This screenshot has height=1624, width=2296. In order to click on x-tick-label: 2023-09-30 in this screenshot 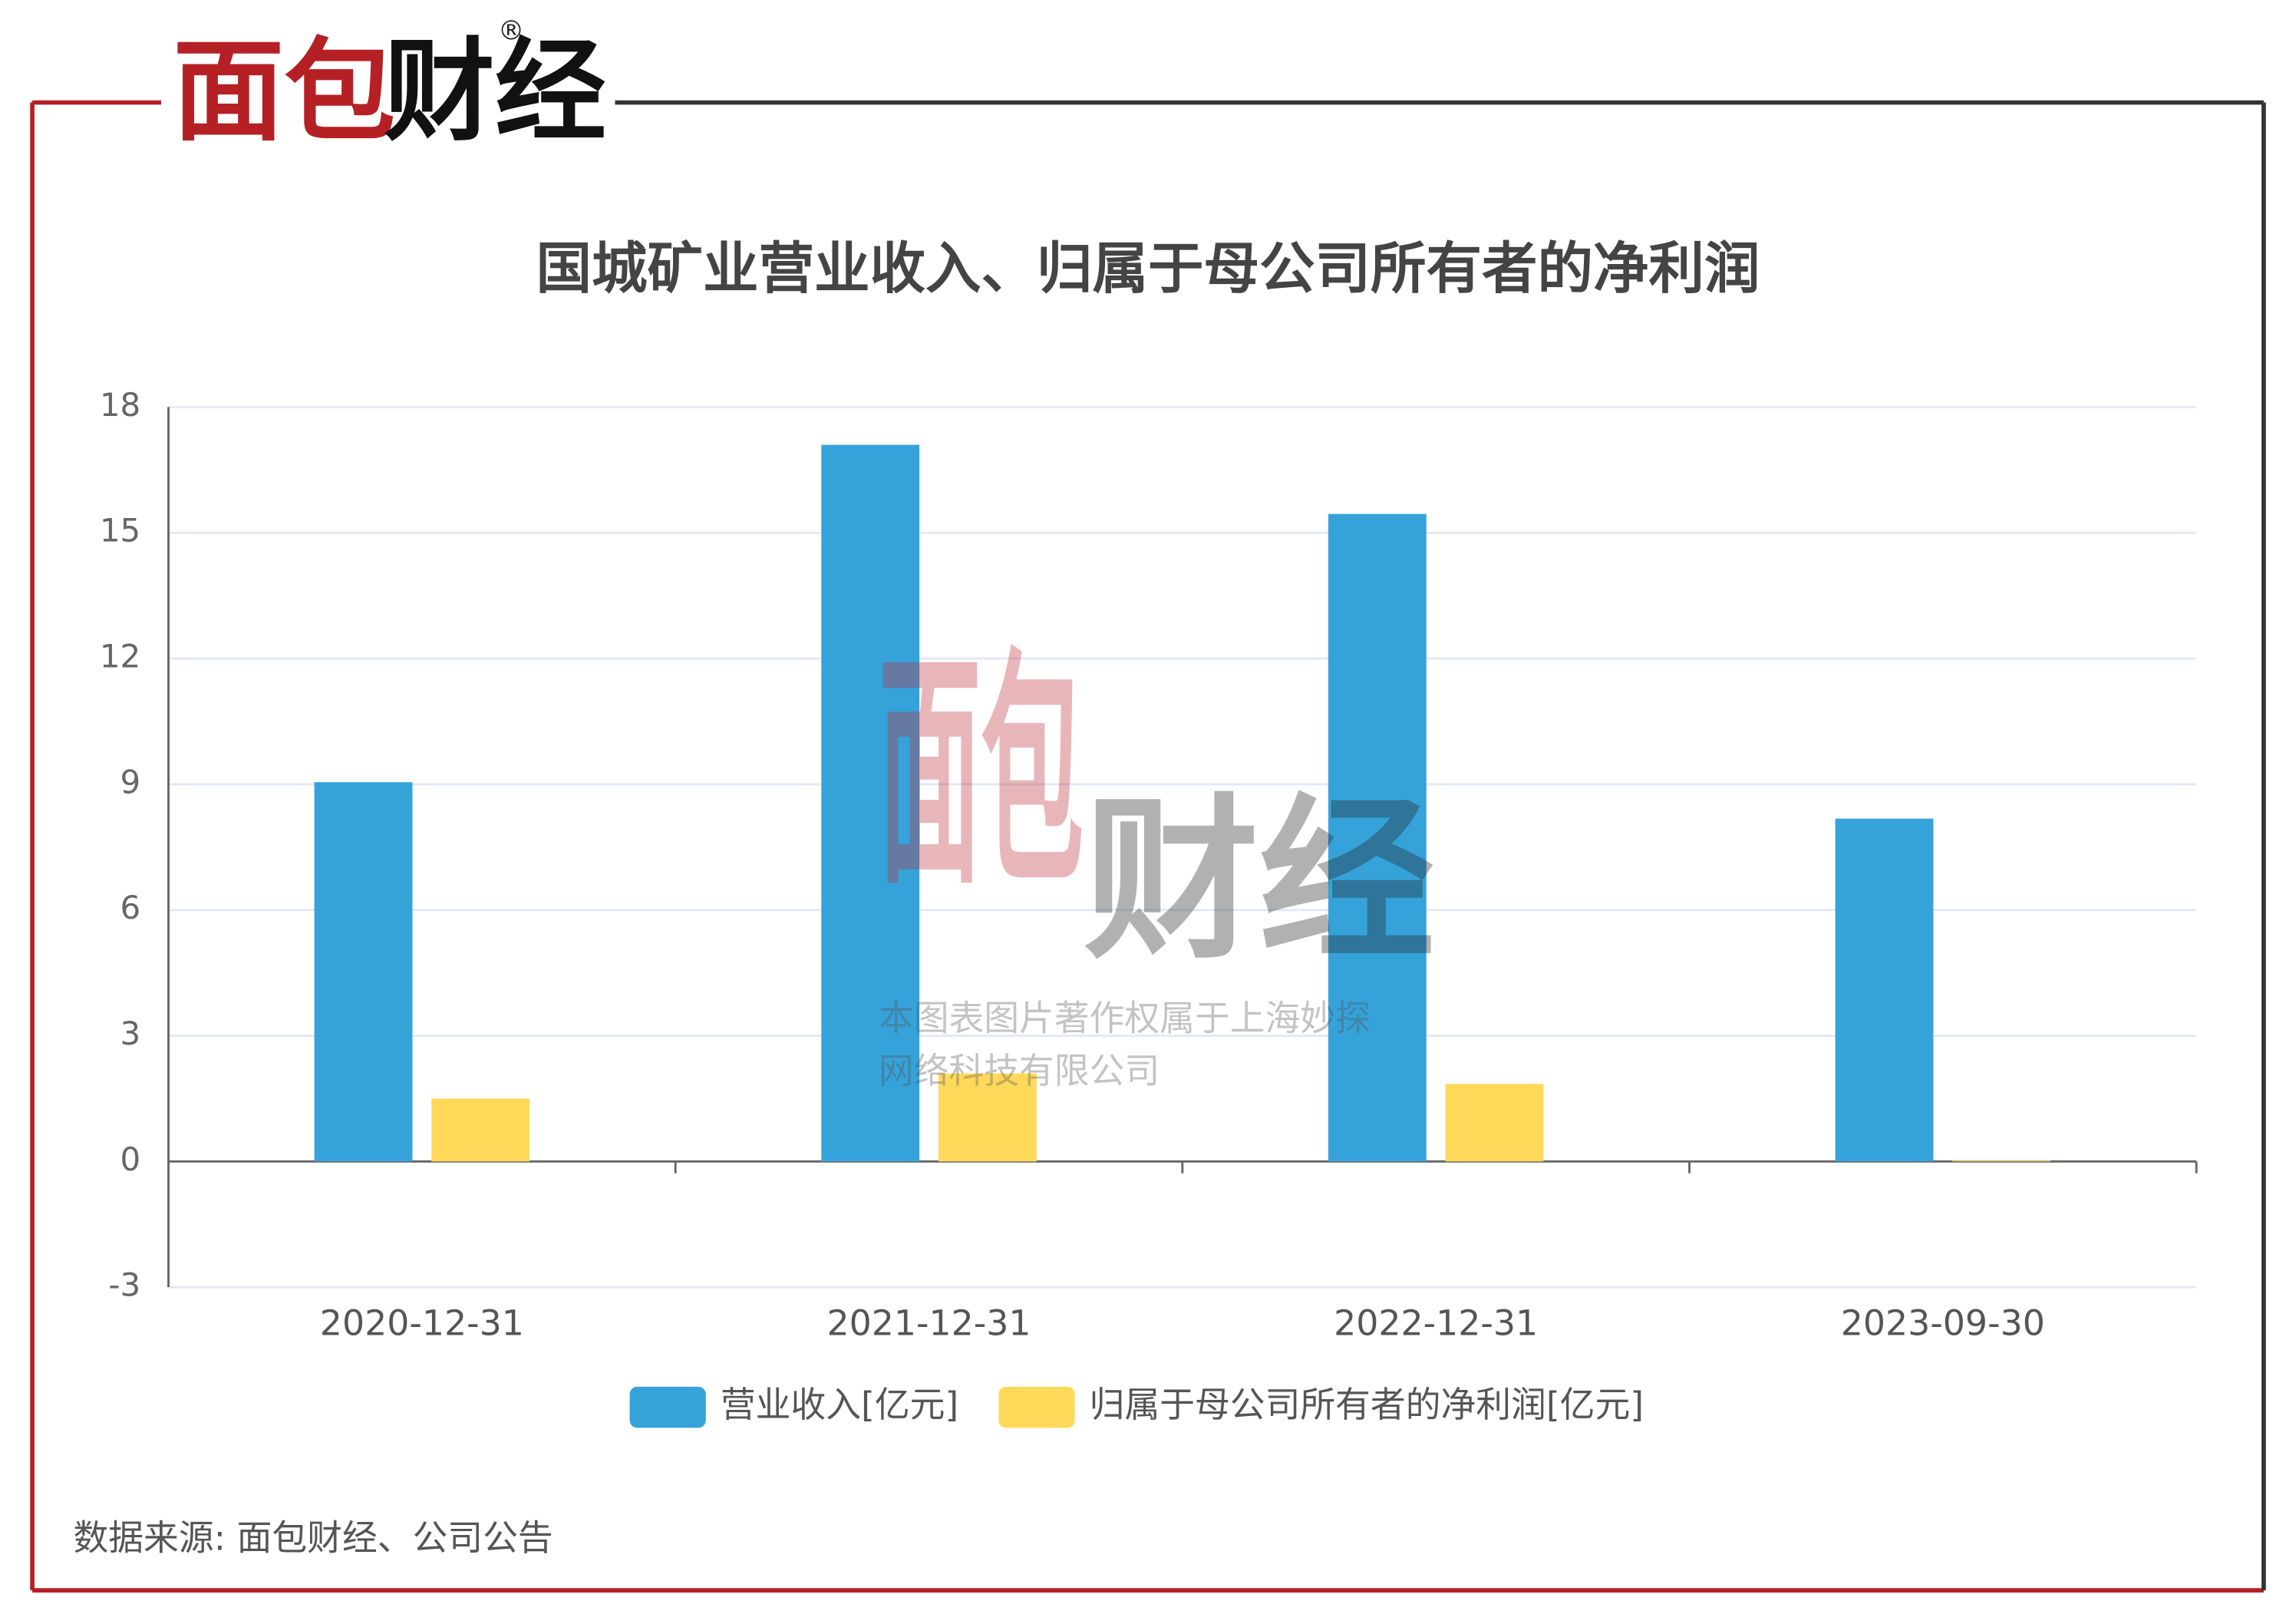, I will do `click(1943, 1322)`.